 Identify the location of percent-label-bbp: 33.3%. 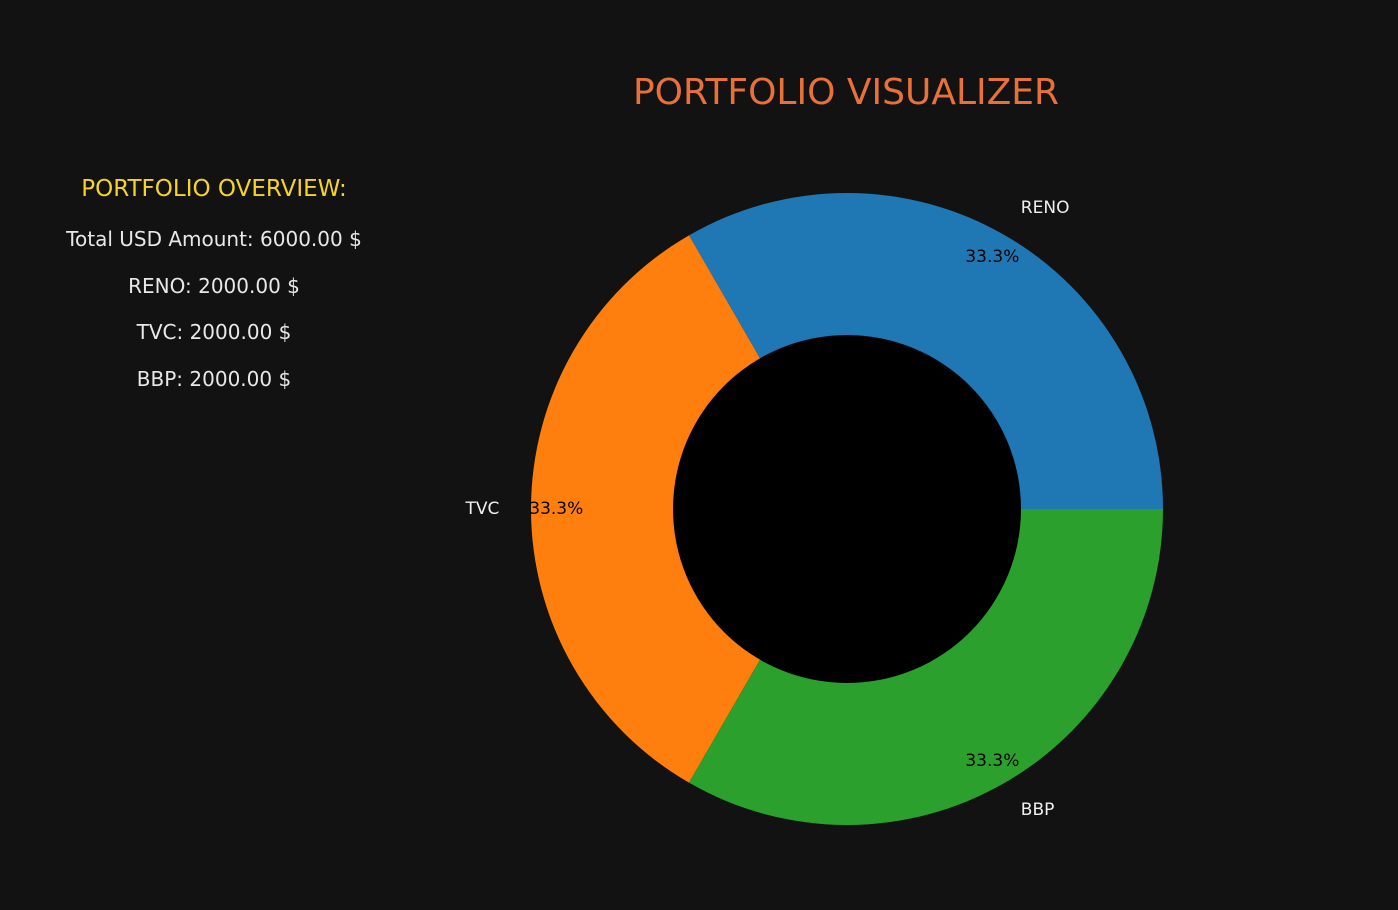
(992, 761).